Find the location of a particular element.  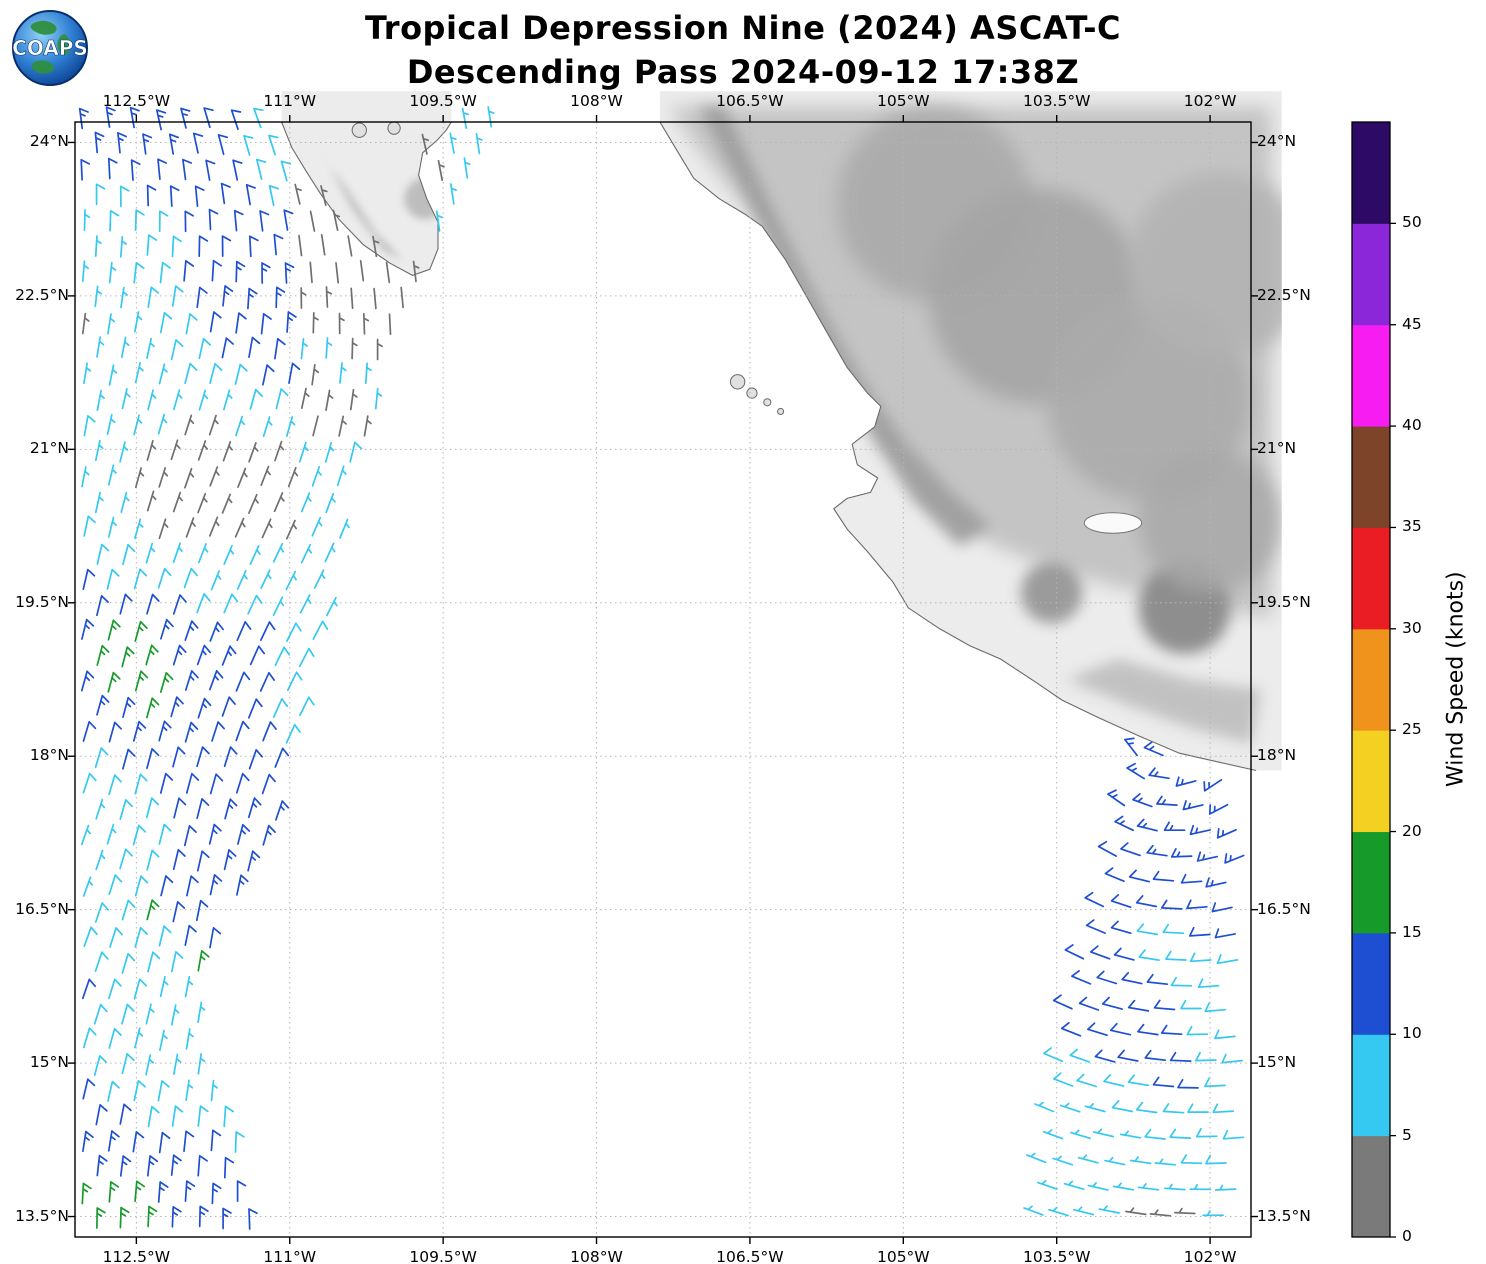

x-axis-tick-label-top: 103.5°W is located at coordinates (1056, 101).